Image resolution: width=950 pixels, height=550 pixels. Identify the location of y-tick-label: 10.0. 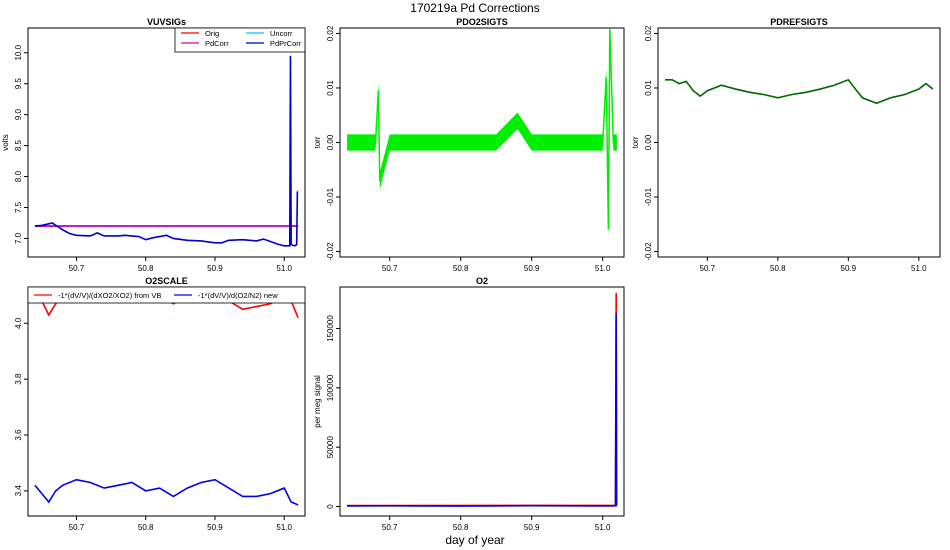
(18, 52).